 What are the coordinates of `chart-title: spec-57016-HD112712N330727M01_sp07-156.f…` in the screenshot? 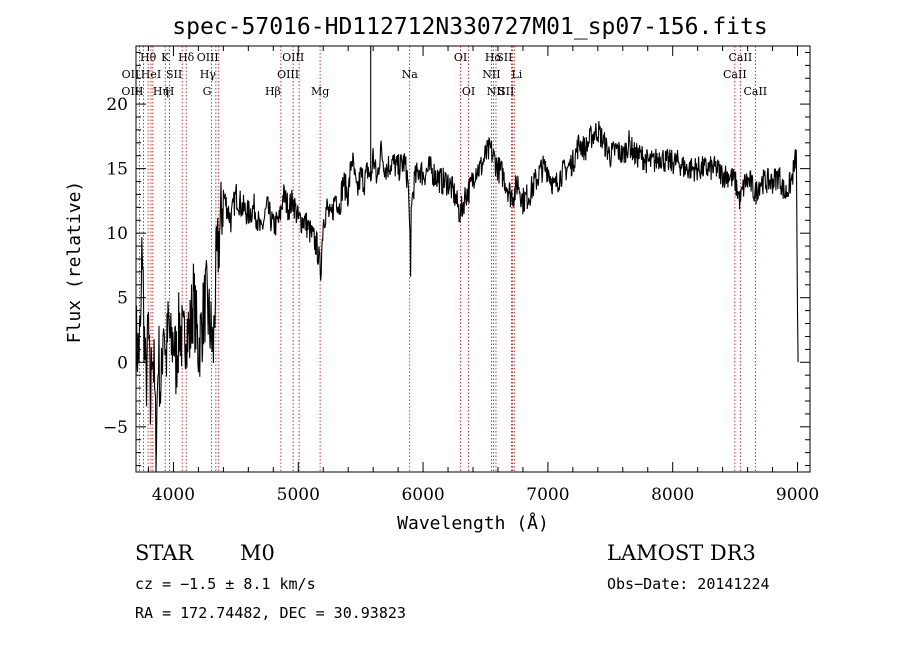 It's located at (469, 27).